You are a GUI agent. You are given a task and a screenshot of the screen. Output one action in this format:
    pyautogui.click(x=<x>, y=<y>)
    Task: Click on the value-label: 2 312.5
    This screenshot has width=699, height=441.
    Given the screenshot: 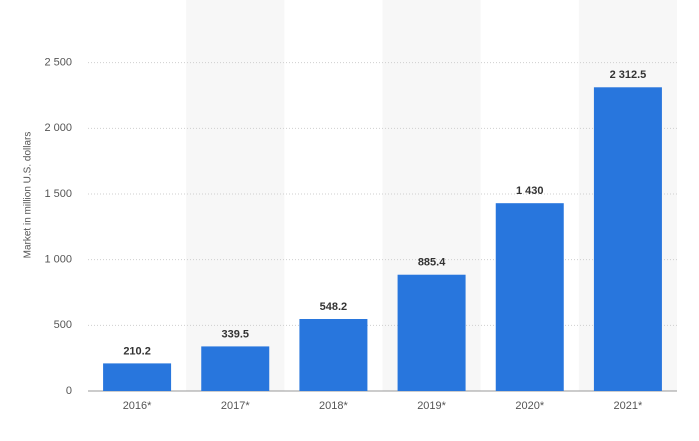 What is the action you would take?
    pyautogui.click(x=628, y=75)
    